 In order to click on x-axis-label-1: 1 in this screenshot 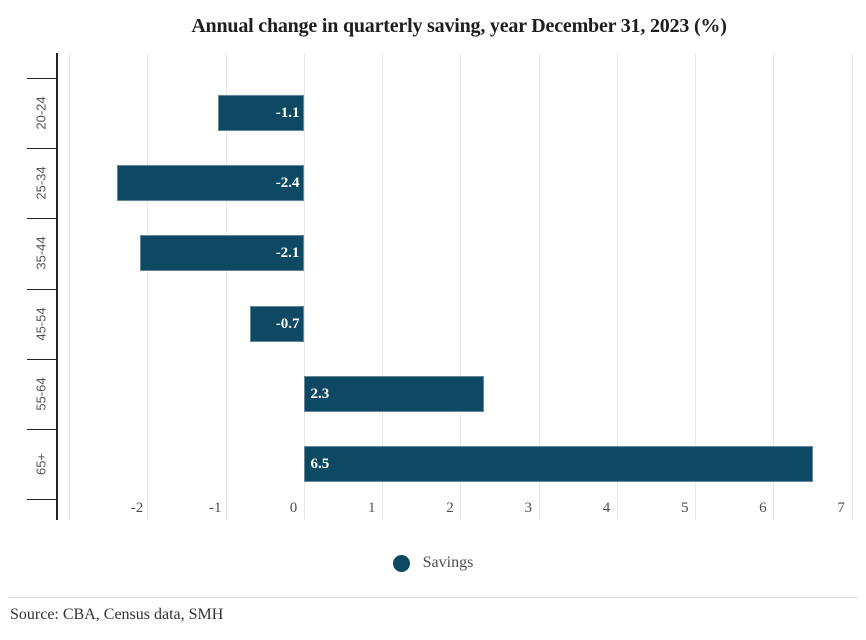, I will do `click(371, 508)`.